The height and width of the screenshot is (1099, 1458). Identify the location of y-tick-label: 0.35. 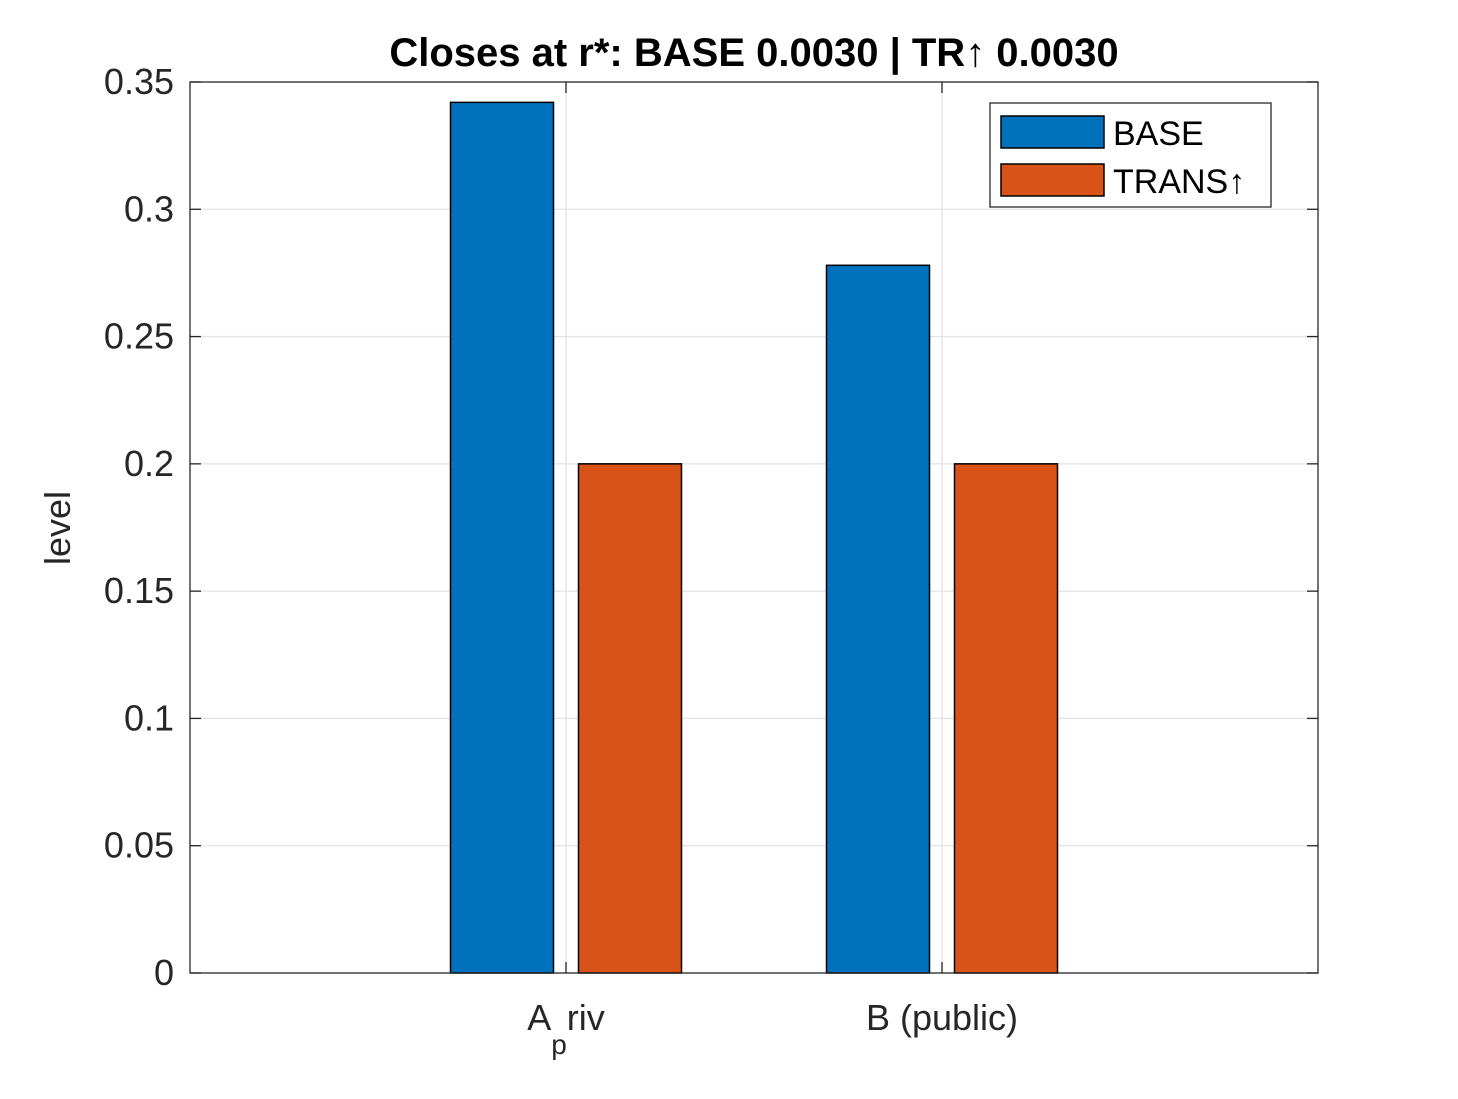
(139, 81).